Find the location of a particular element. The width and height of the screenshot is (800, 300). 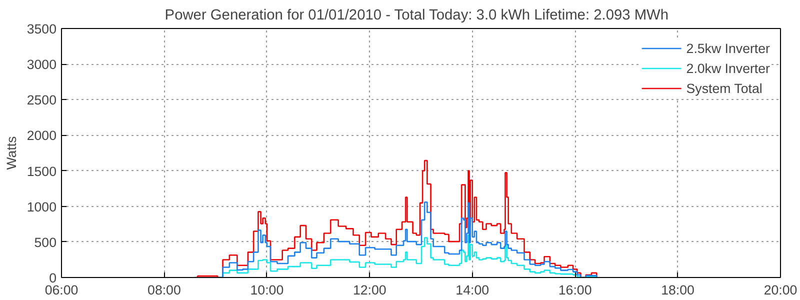

y-tick-label: 3500 is located at coordinates (41, 29).